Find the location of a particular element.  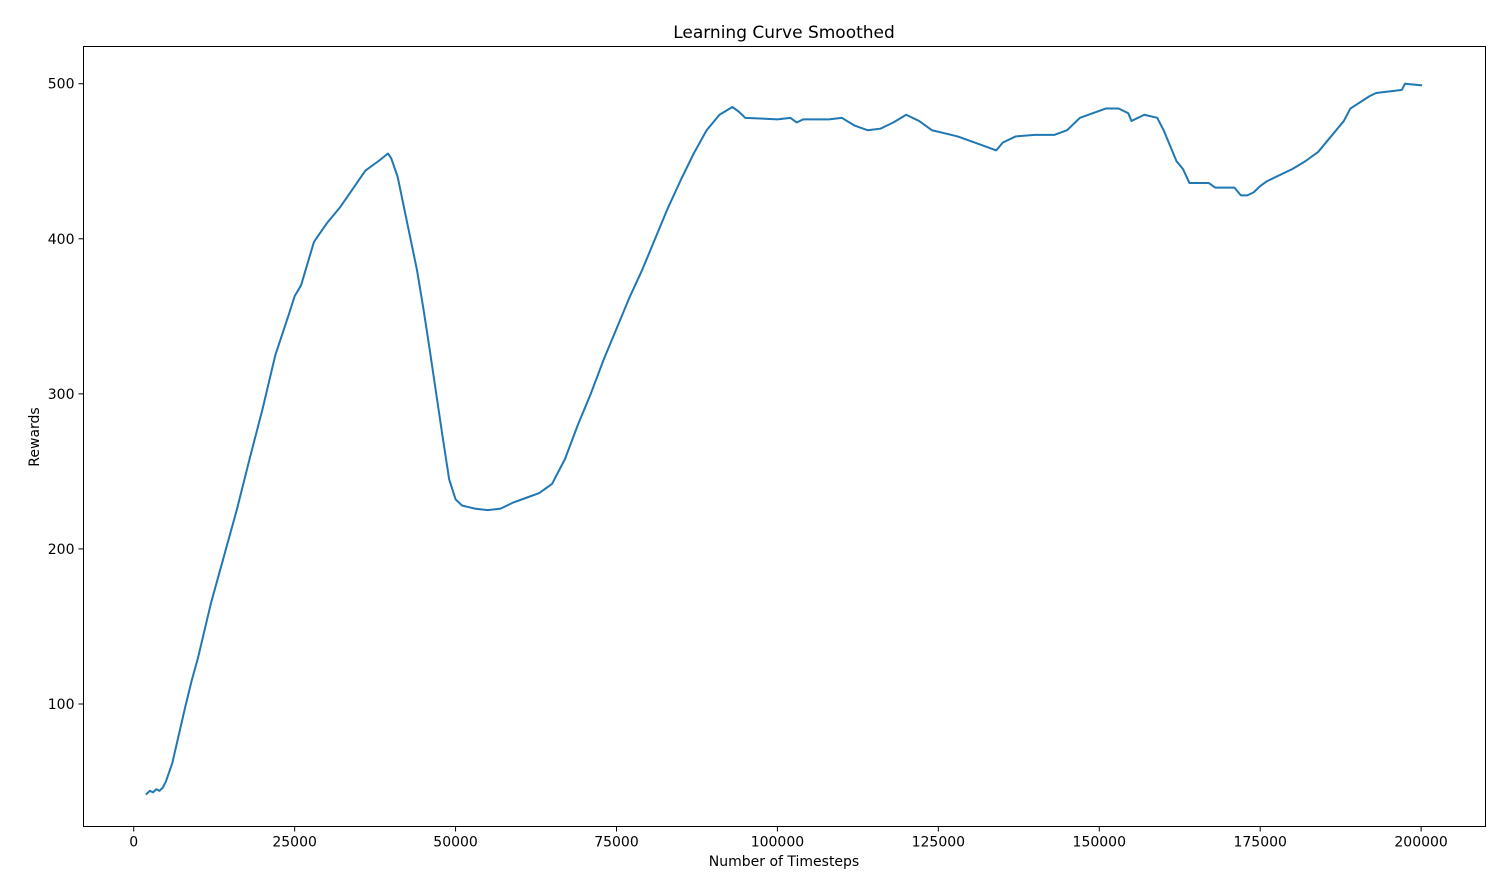

x-tick-label: 150000 is located at coordinates (1099, 843).